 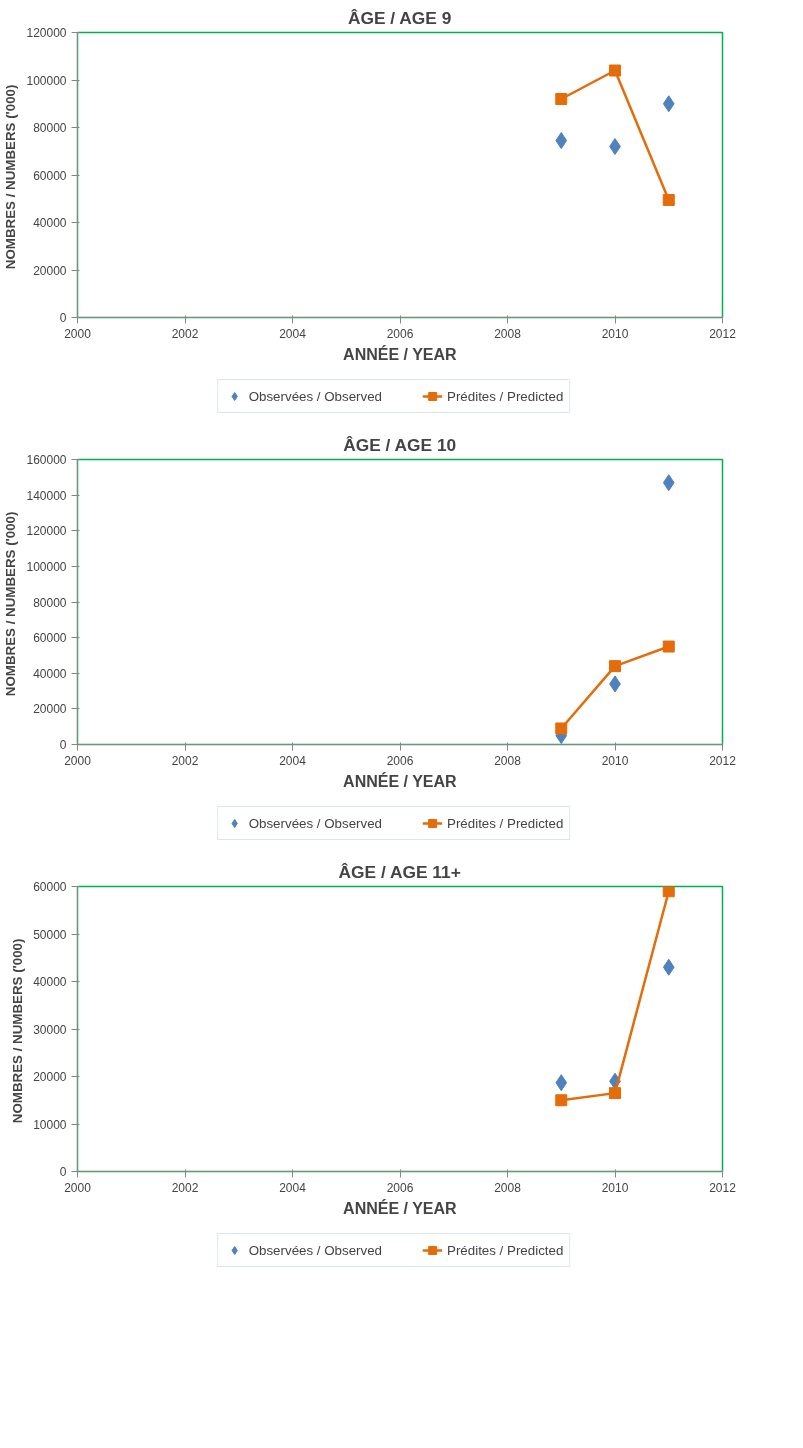 What do you see at coordinates (399, 871) in the screenshot?
I see `chart-title: ÂGE / AGE 11+` at bounding box center [399, 871].